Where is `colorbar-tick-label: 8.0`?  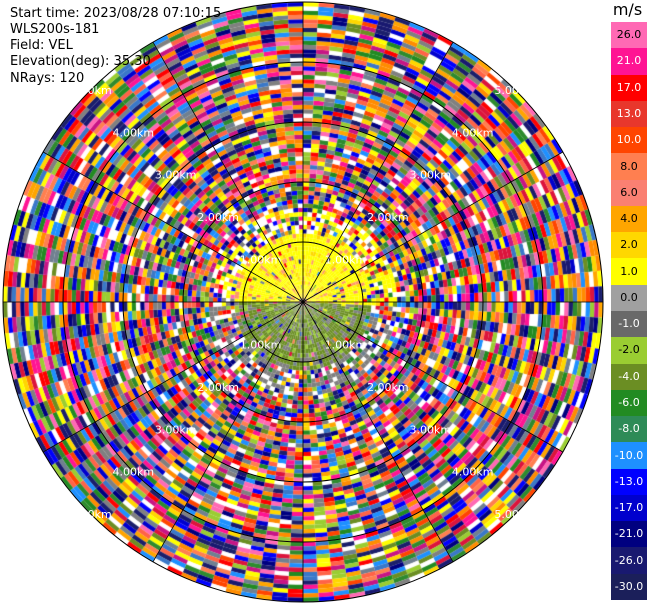 colorbar-tick-label: 8.0 is located at coordinates (629, 166).